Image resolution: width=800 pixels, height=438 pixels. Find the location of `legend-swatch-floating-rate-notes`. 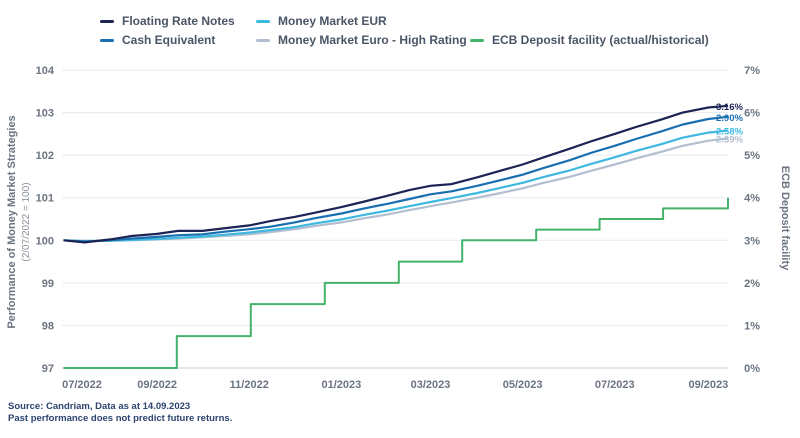

legend-swatch-floating-rate-notes is located at coordinates (107, 21).